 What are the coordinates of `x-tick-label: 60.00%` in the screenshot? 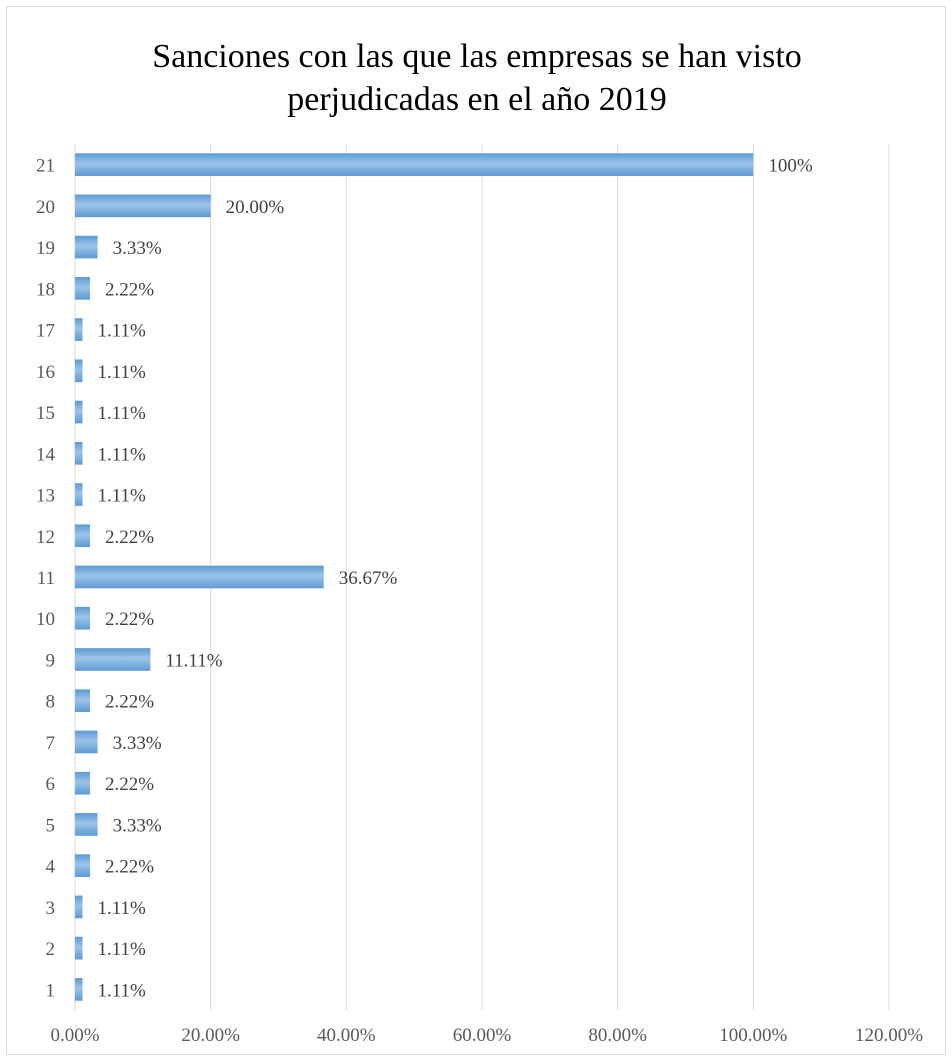 It's located at (482, 1035).